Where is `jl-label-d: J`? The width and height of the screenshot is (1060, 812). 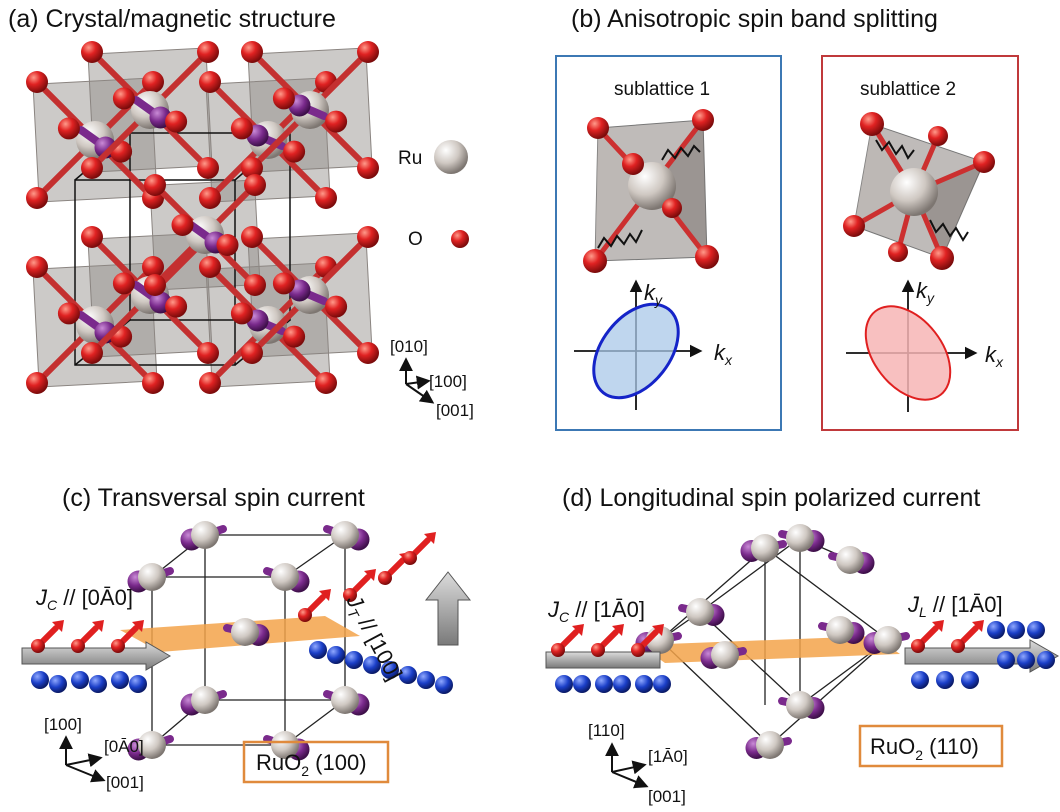 jl-label-d: J is located at coordinates (913, 604).